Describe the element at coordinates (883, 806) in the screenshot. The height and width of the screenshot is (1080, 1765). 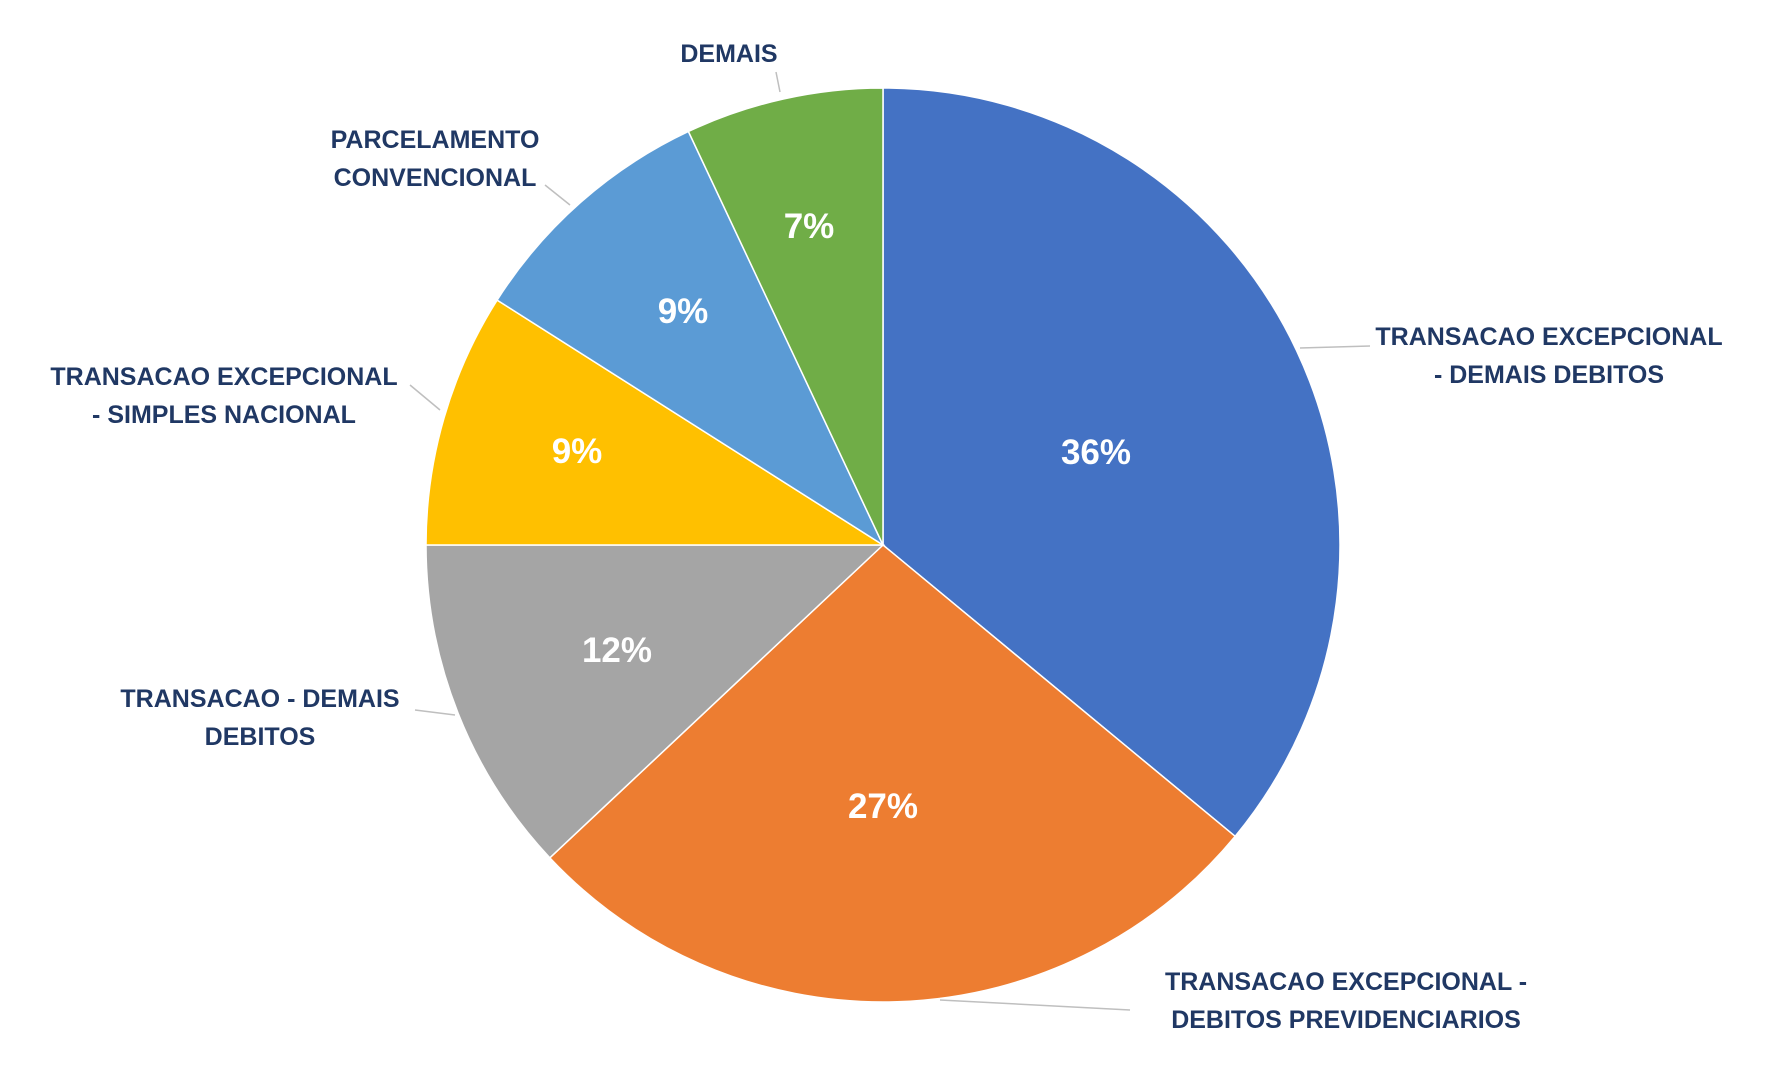
I see `data-label: 27%` at that location.